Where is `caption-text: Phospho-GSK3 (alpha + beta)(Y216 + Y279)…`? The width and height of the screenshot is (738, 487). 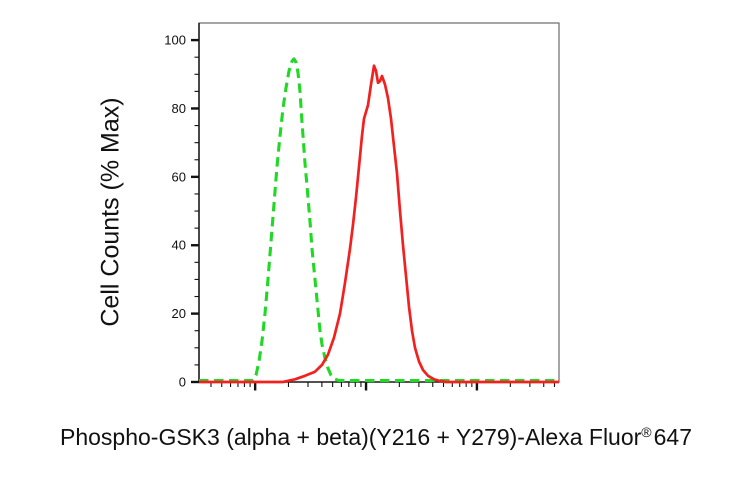
caption-text: Phospho-GSK3 (alpha + beta)(Y216 + Y279)… is located at coordinates (350, 437).